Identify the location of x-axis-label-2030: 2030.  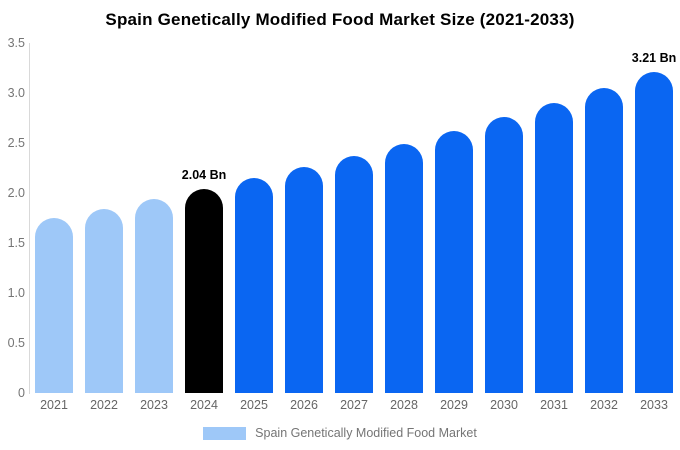
(504, 405).